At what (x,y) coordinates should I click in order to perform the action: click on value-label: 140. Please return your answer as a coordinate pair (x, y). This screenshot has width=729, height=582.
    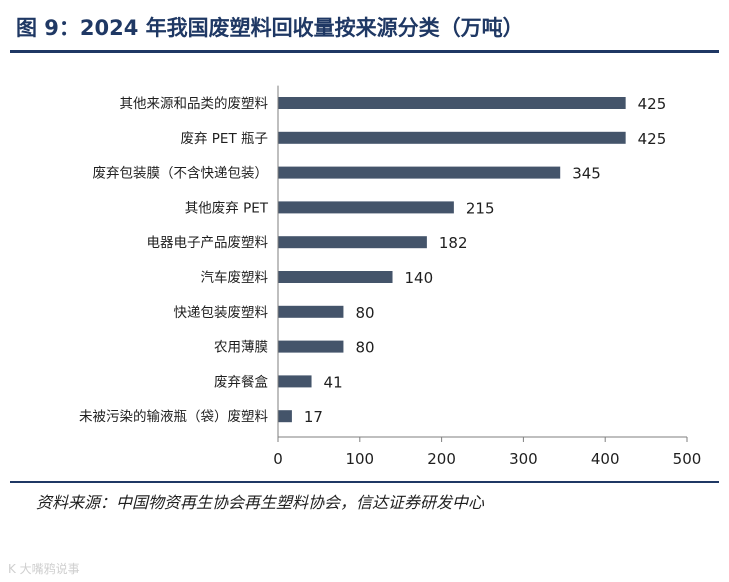
    Looking at the image, I should click on (419, 278).